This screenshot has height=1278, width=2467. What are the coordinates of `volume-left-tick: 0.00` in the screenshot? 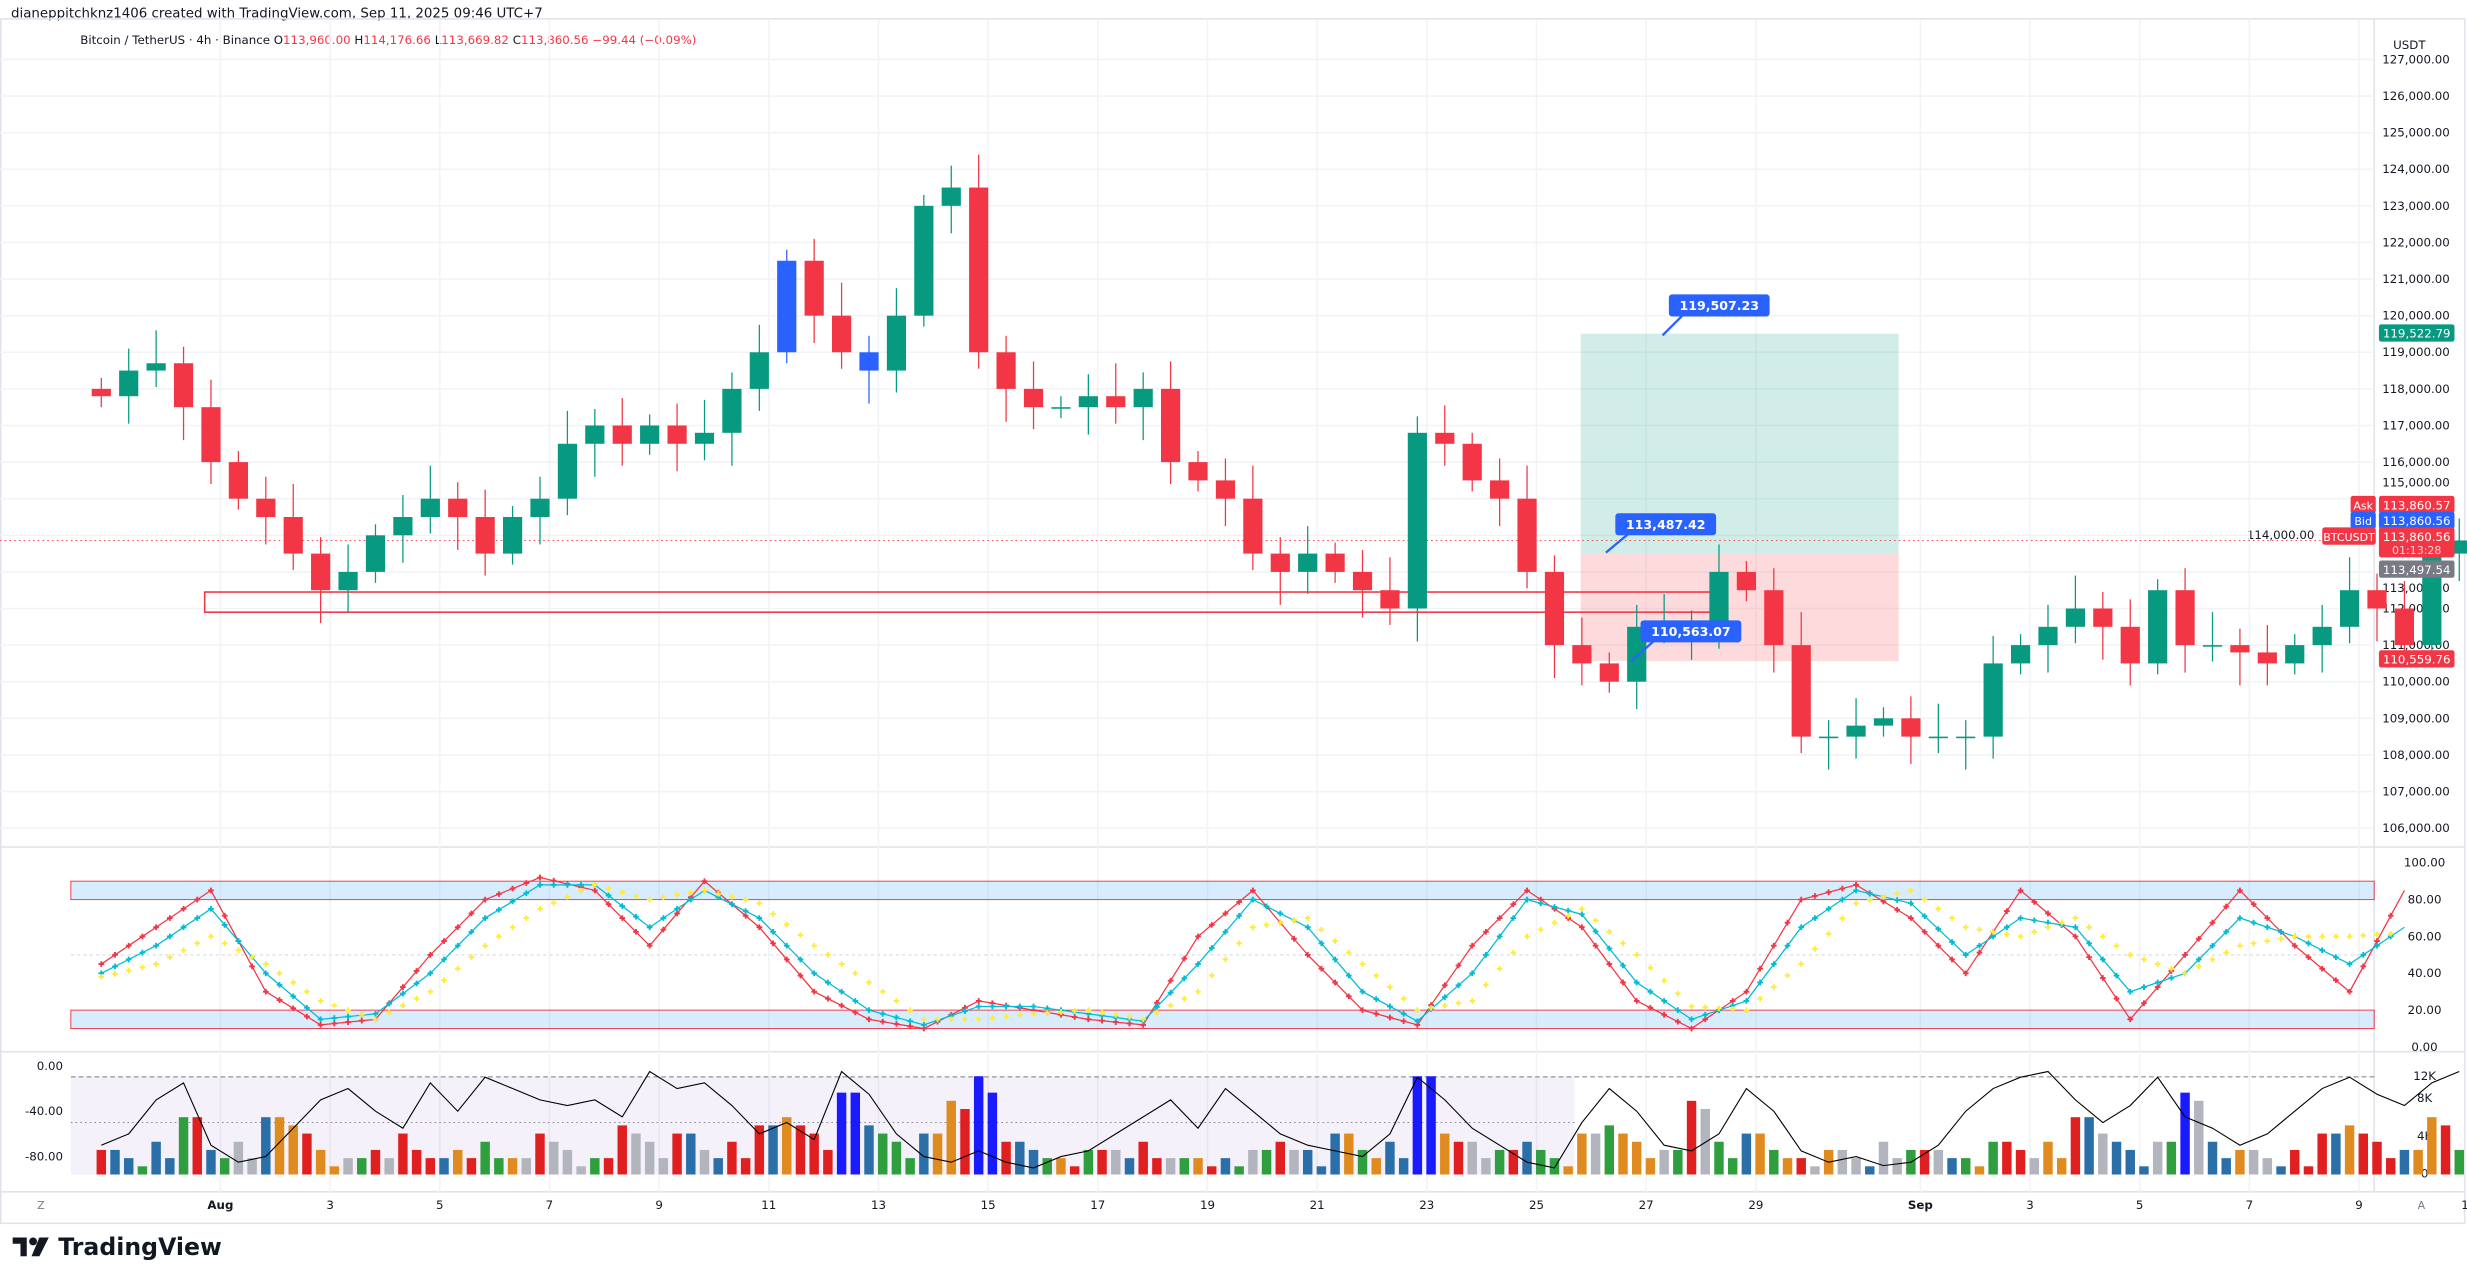 It's located at (50, 1066).